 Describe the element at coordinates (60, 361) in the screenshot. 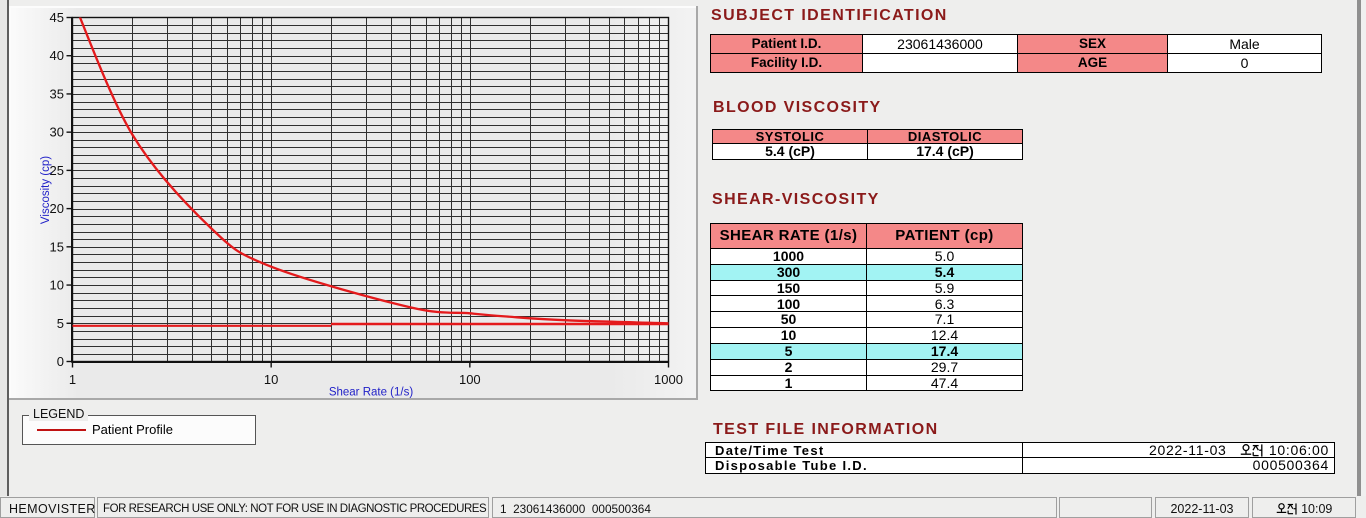

I see `svg-text: 0` at that location.